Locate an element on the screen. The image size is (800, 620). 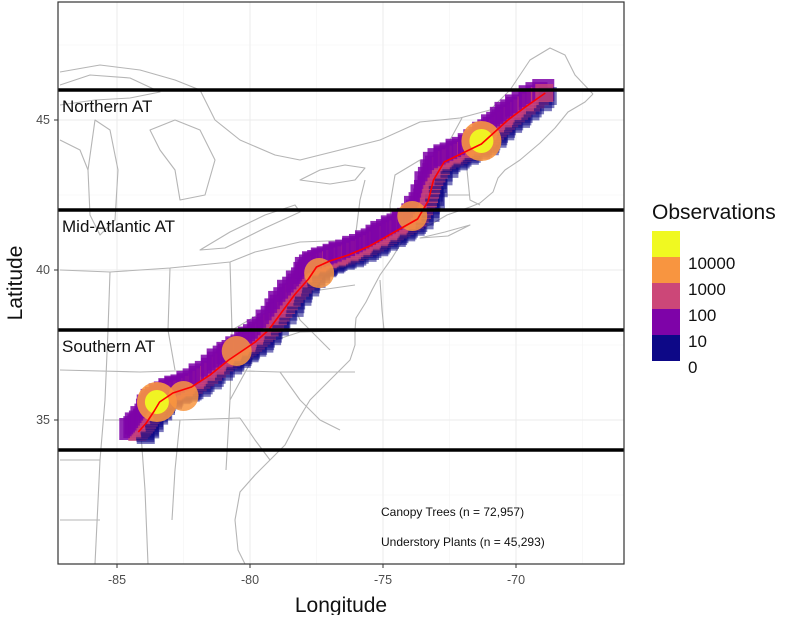
legend-label: 1000 is located at coordinates (707, 289).